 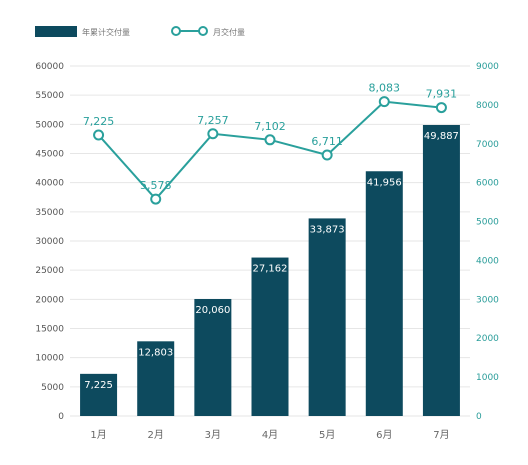 What do you see at coordinates (106, 32) in the screenshot?
I see `legend-bar-label: 年累计交付量` at bounding box center [106, 32].